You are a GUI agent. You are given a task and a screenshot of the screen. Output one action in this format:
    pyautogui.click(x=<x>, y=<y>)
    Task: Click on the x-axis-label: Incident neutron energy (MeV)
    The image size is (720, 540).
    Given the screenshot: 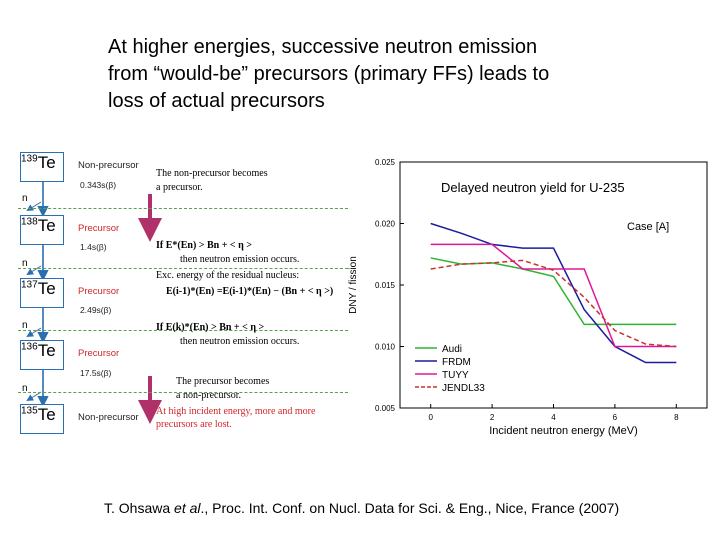 What is the action you would take?
    pyautogui.click(x=563, y=431)
    